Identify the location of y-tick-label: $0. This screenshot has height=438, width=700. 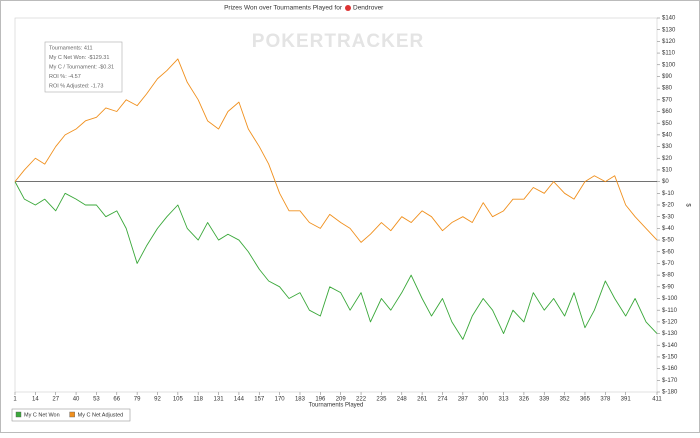
(665, 182).